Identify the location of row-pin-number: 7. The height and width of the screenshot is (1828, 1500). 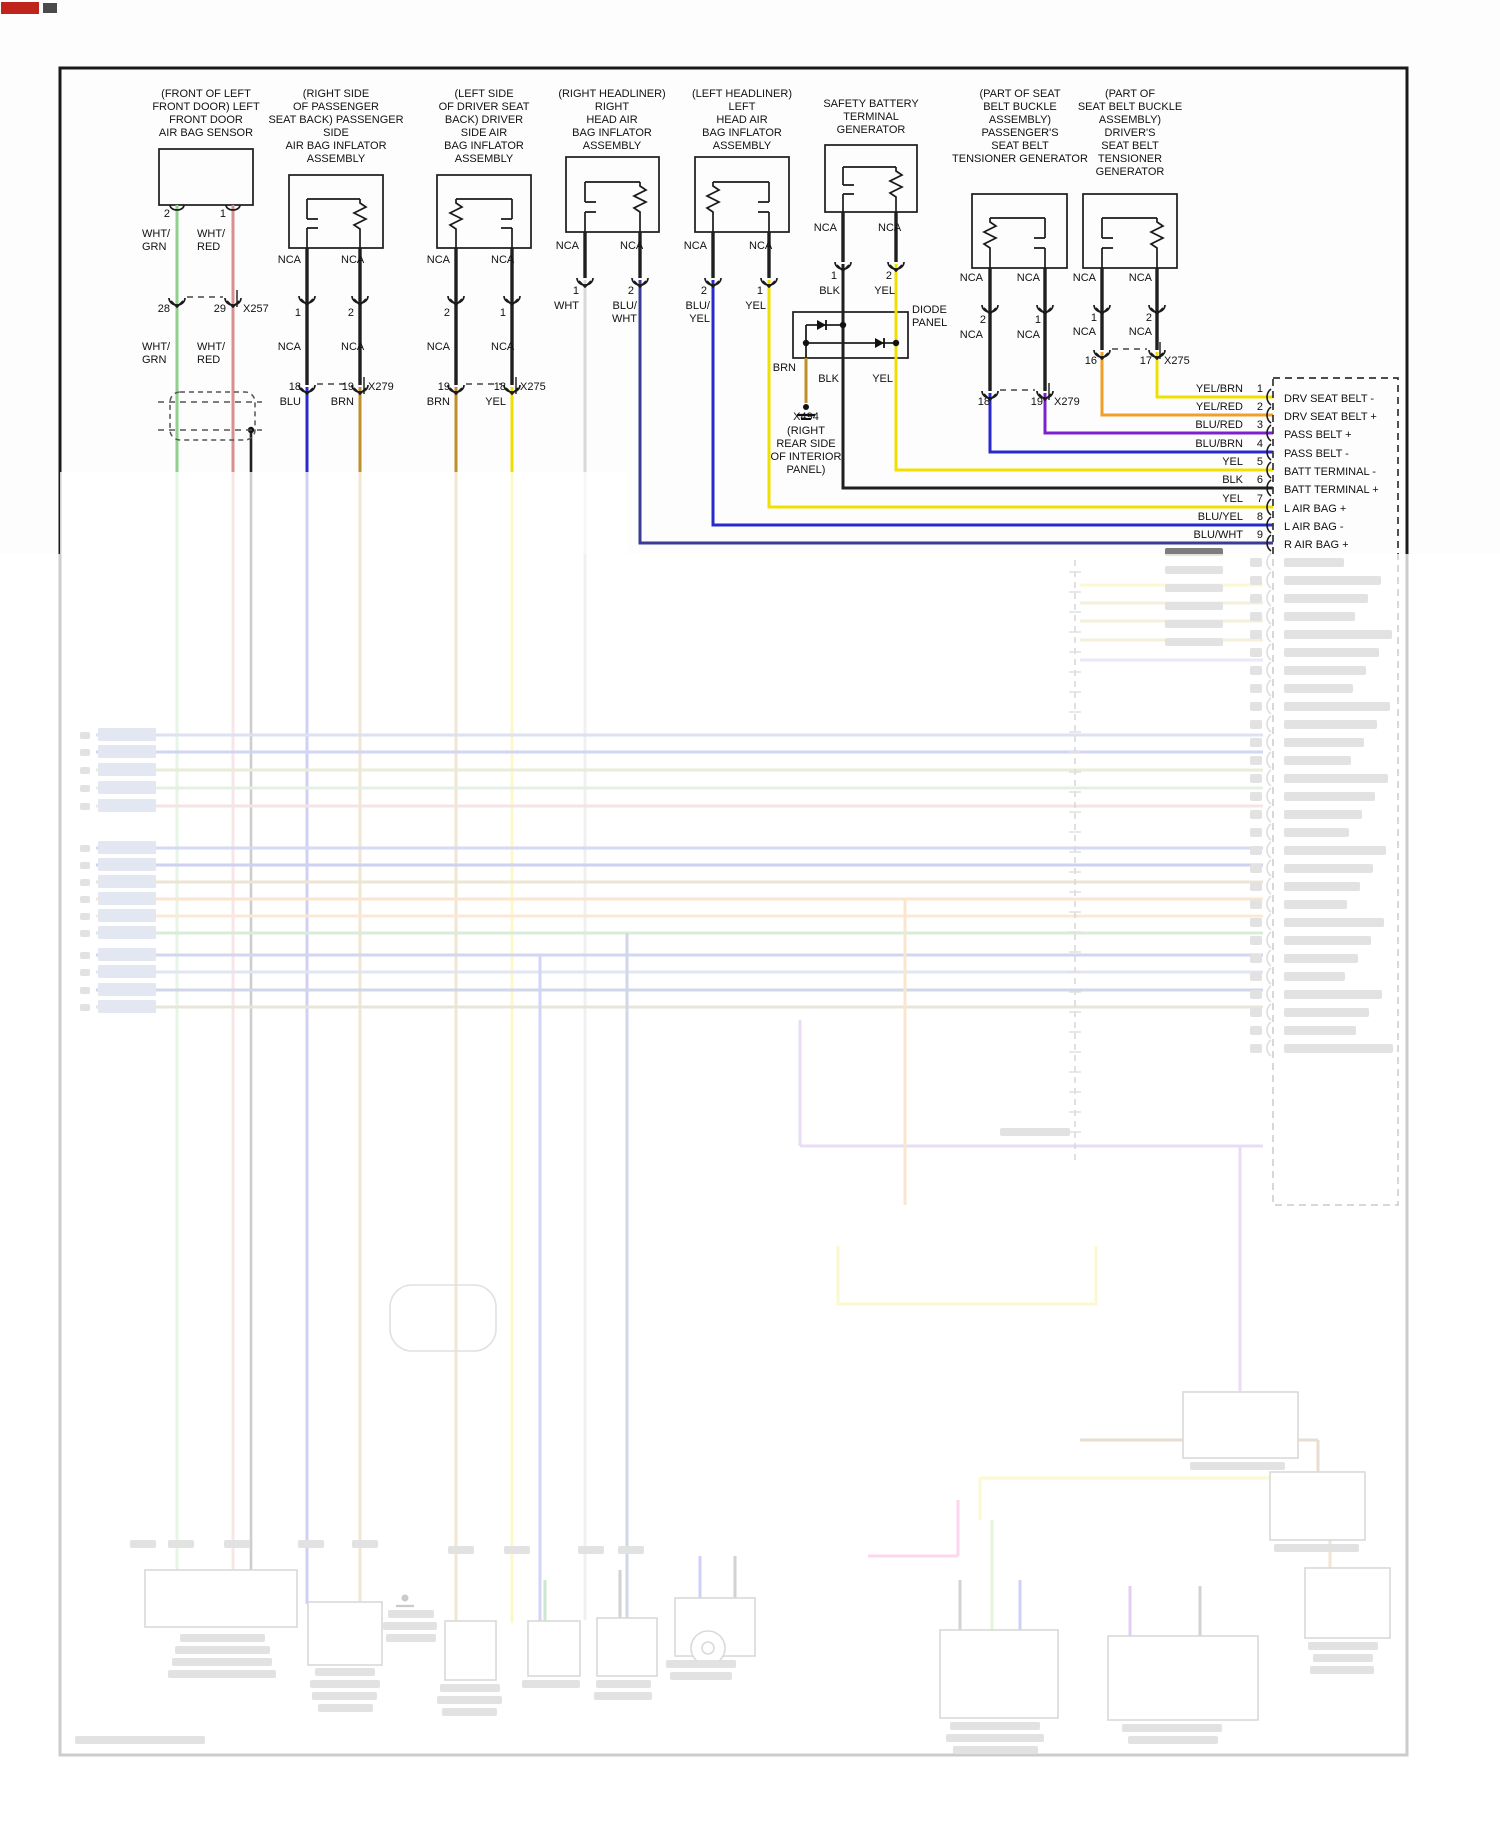
(1259, 499).